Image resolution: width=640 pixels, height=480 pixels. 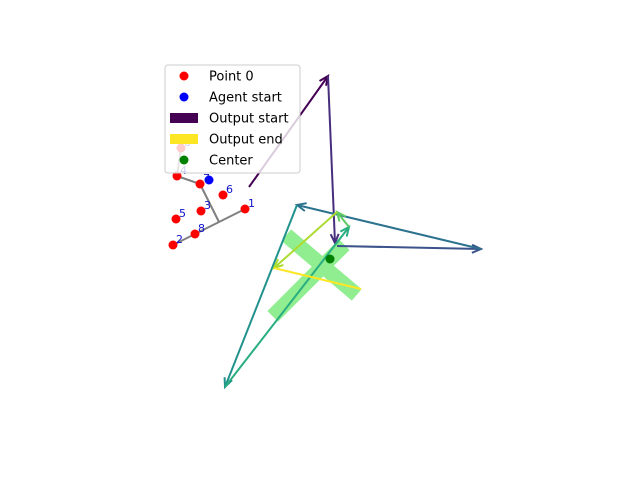 I want to click on point-label-5: 5, so click(x=182, y=213).